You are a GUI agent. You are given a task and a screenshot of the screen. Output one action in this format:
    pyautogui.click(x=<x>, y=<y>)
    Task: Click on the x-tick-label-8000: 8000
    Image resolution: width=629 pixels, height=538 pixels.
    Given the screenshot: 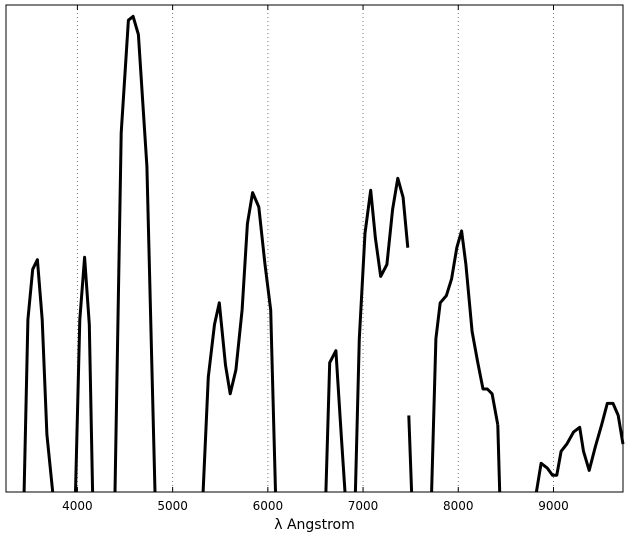 What is the action you would take?
    pyautogui.click(x=458, y=506)
    